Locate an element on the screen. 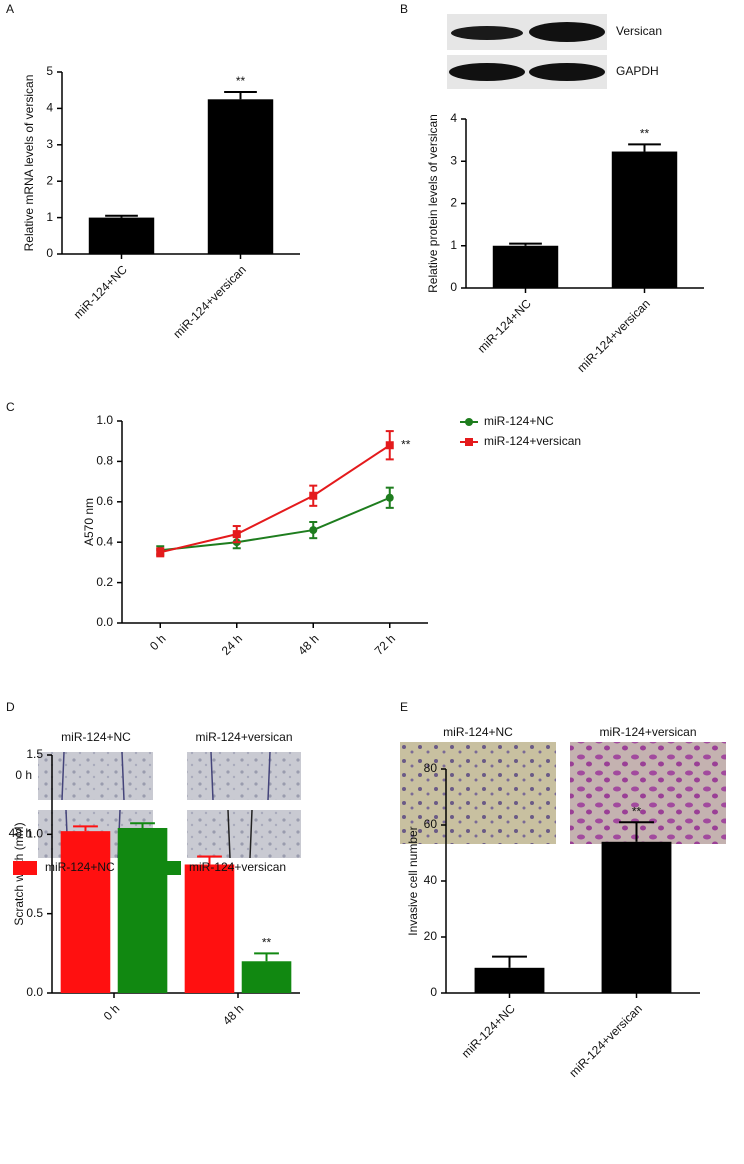 This screenshot has width=744, height=1164. x-tick-label: 24 h is located at coordinates (232, 644).